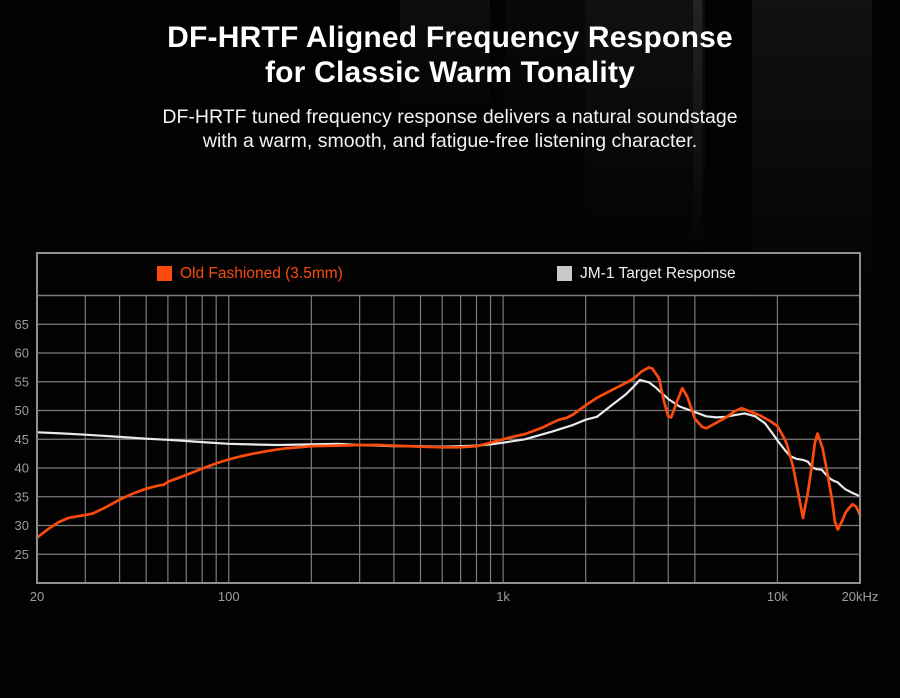  What do you see at coordinates (503, 596) in the screenshot?
I see `x-axis-tick-label: 1k` at bounding box center [503, 596].